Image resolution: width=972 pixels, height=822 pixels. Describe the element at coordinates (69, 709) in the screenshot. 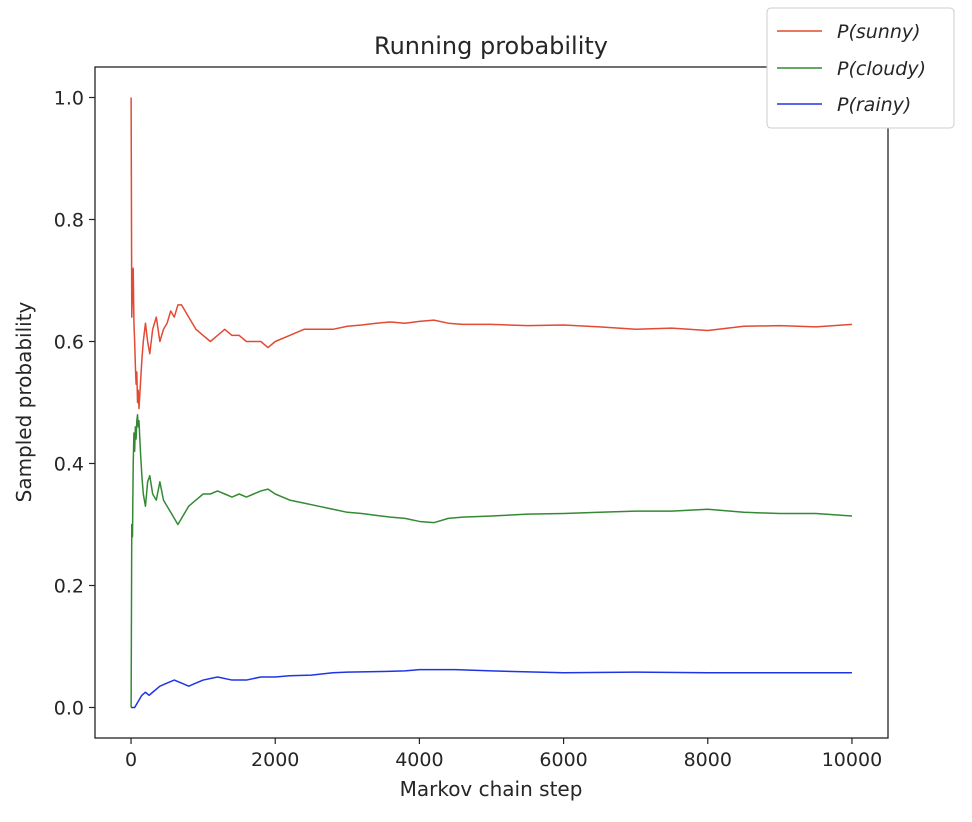

I see `y-tick-label: 0.0` at that location.